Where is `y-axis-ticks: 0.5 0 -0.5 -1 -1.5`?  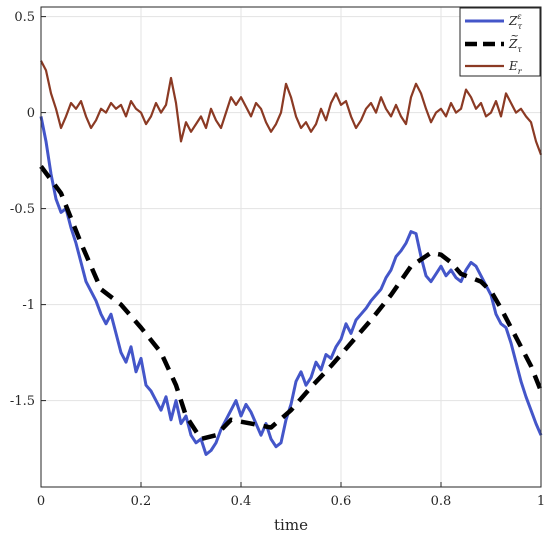
y-axis-ticks: 0.5 0 -0.5 -1 -1.5 is located at coordinates (28, 209).